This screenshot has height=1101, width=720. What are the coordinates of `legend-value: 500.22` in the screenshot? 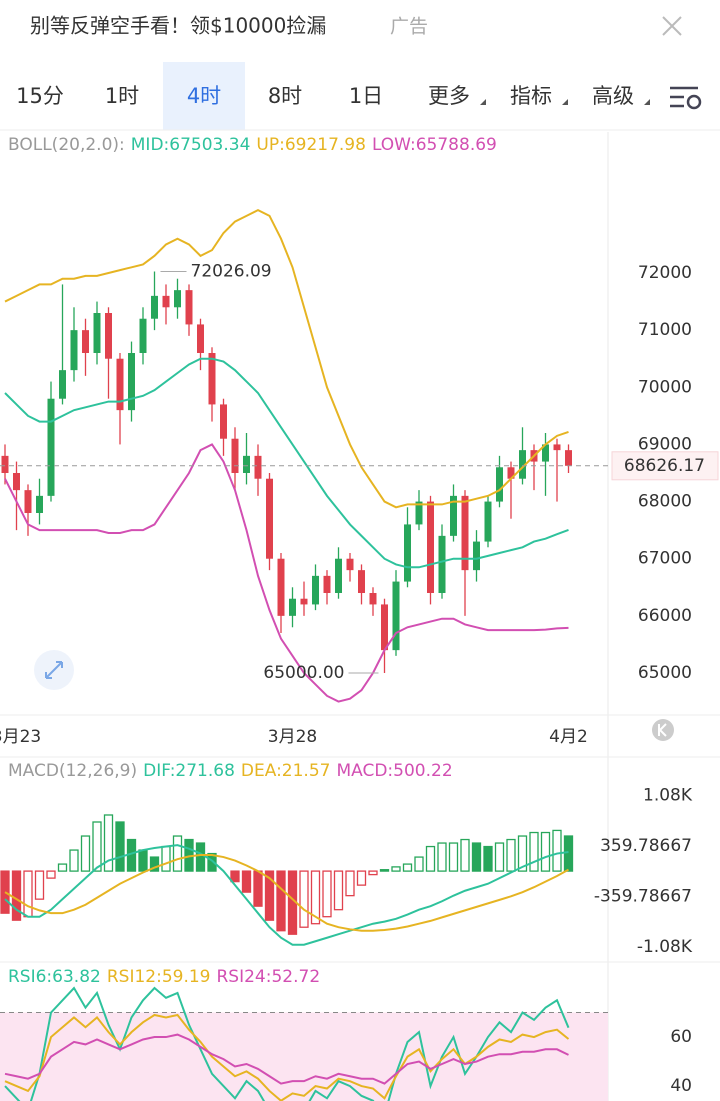 It's located at (422, 771).